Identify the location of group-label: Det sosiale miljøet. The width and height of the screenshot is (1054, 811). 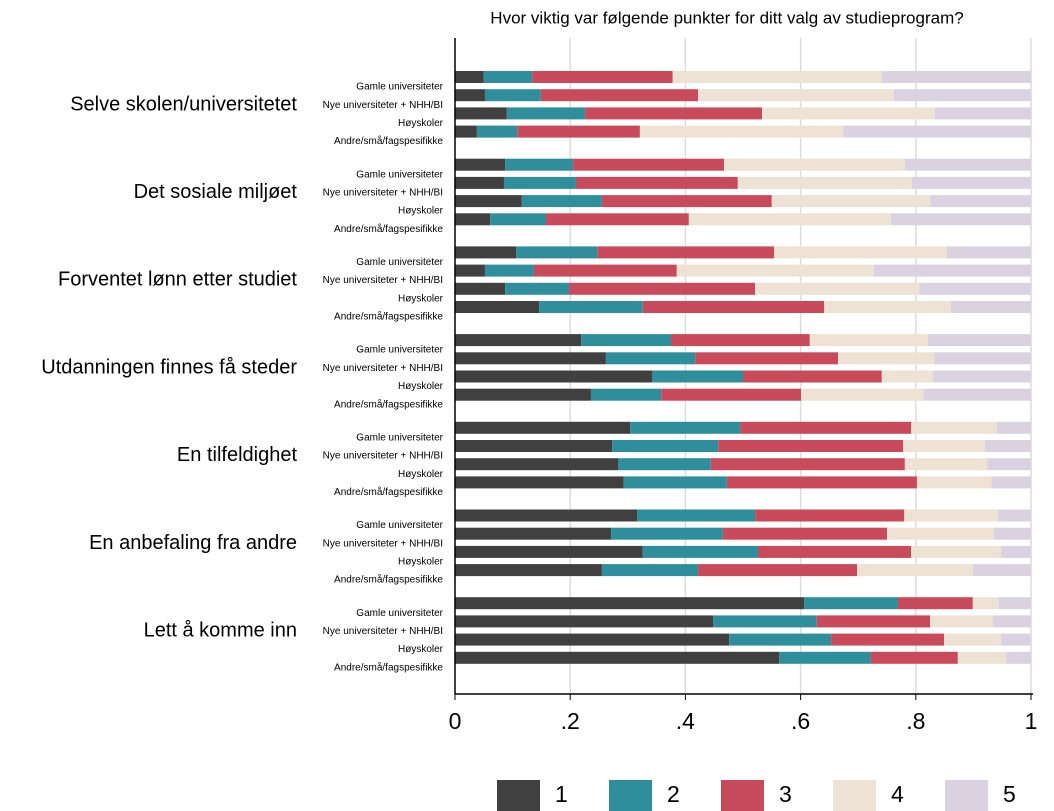
(216, 192).